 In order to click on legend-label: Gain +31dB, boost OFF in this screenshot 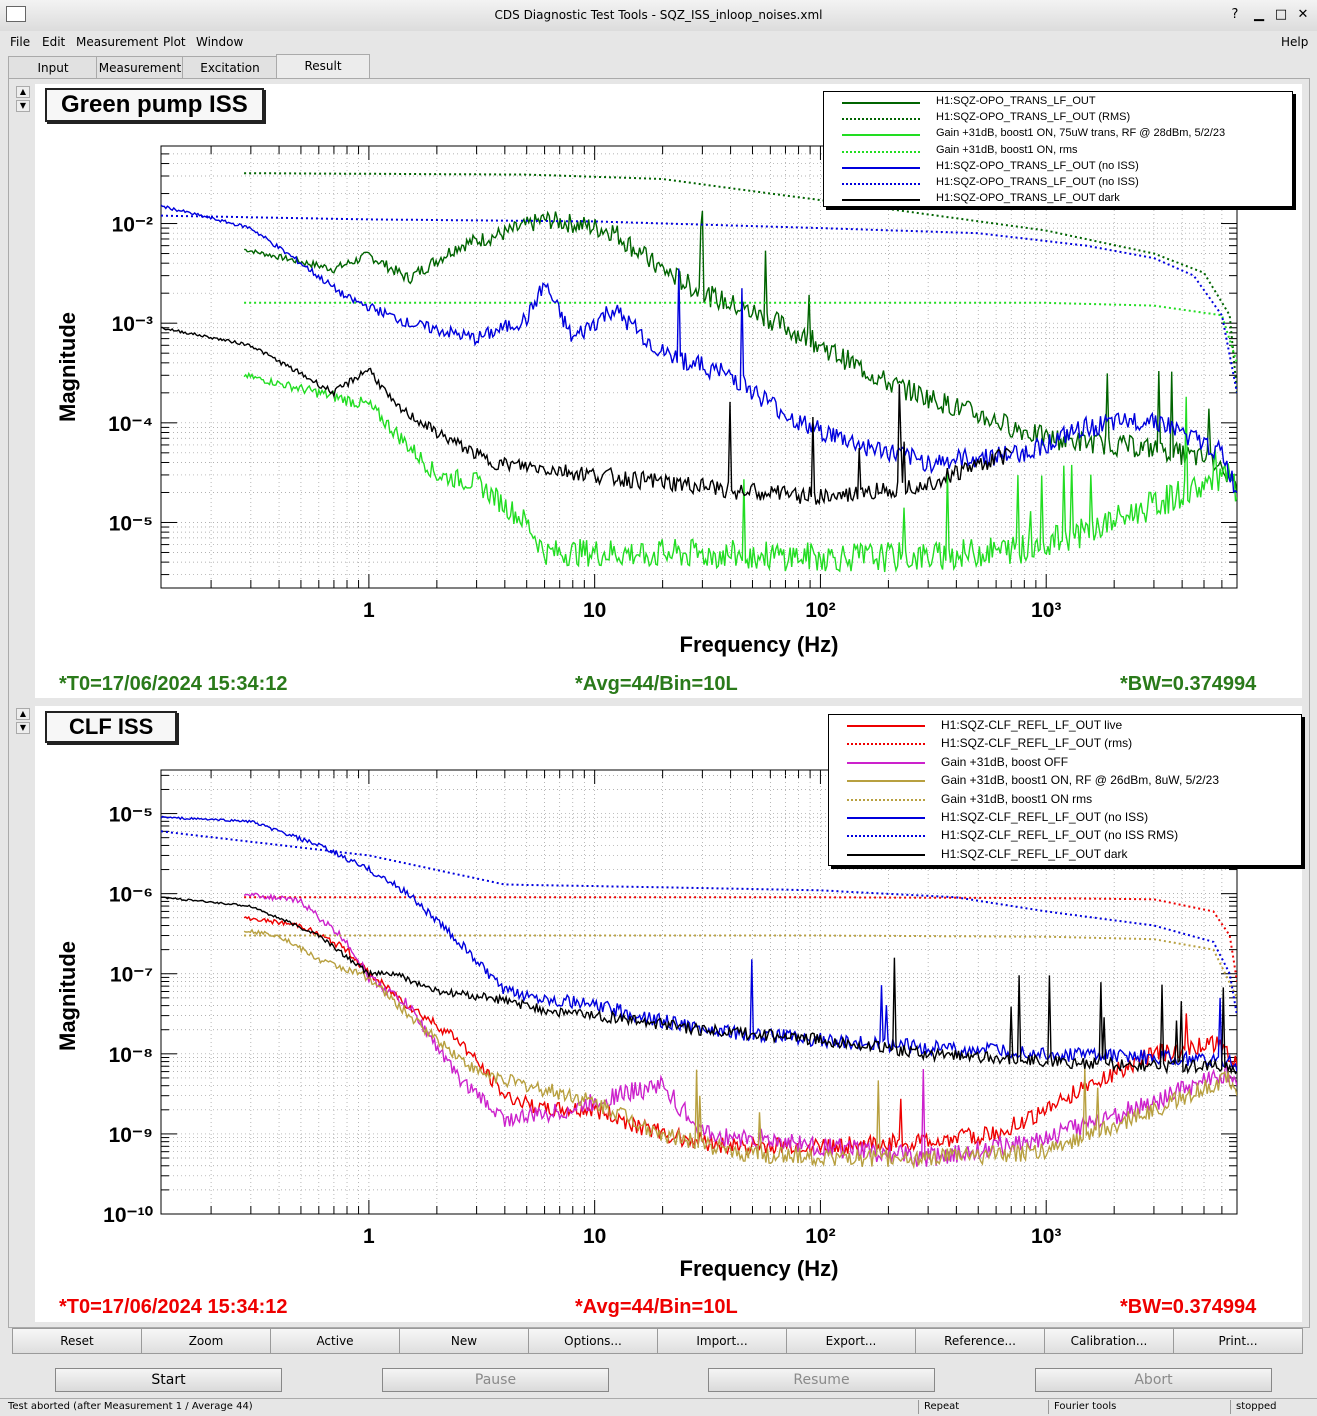, I will do `click(1005, 761)`.